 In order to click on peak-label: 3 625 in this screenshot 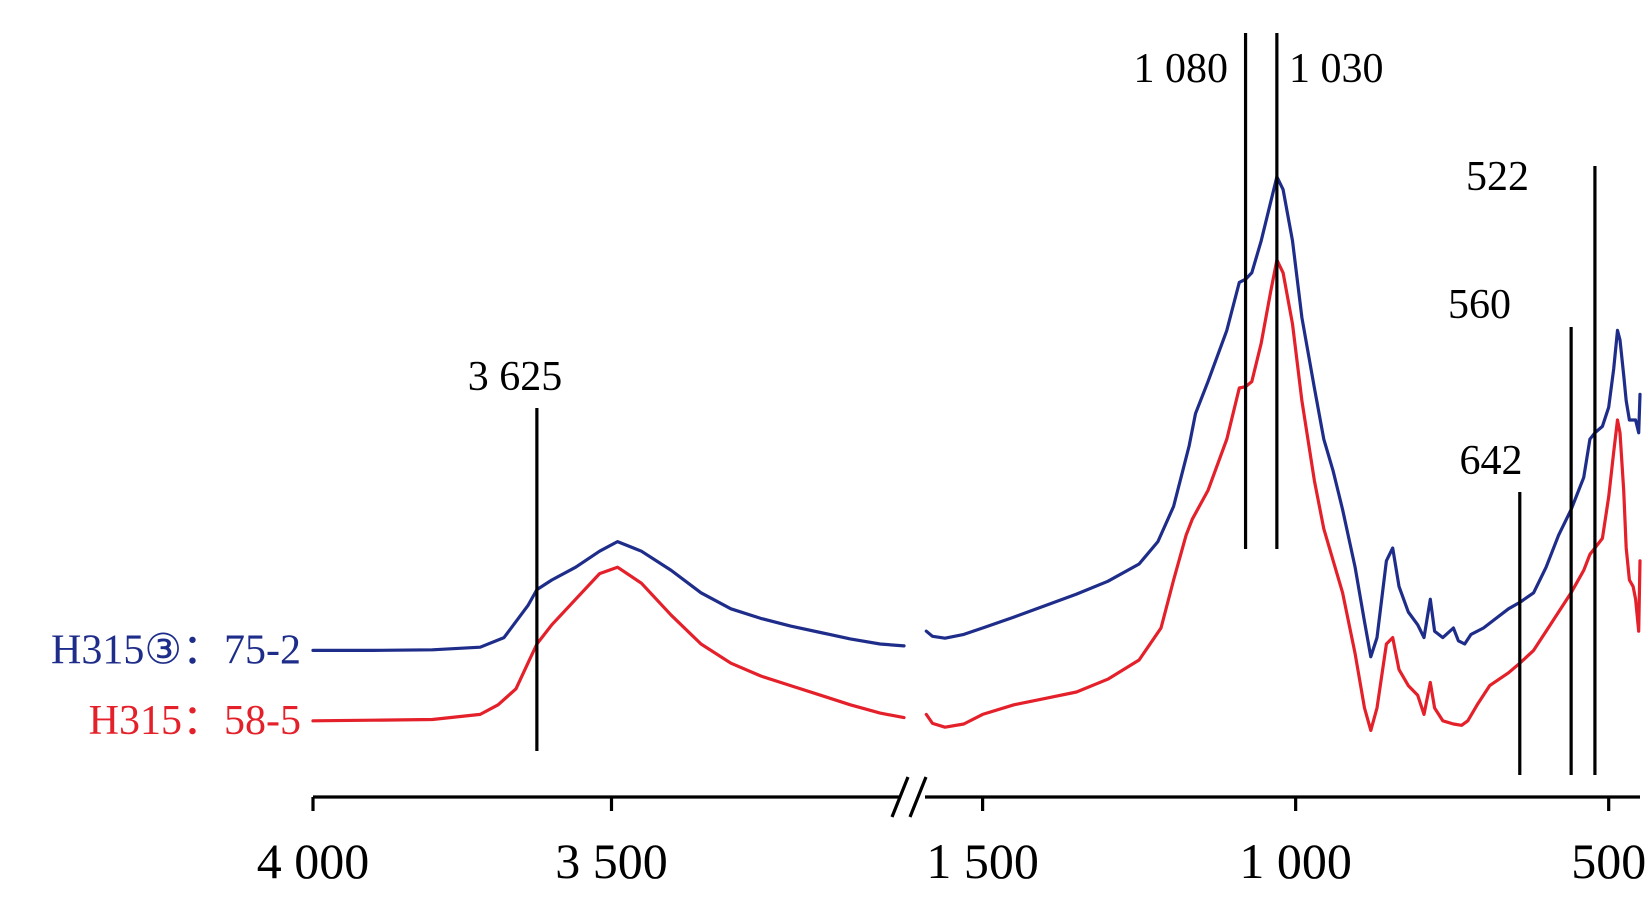, I will do `click(515, 377)`.